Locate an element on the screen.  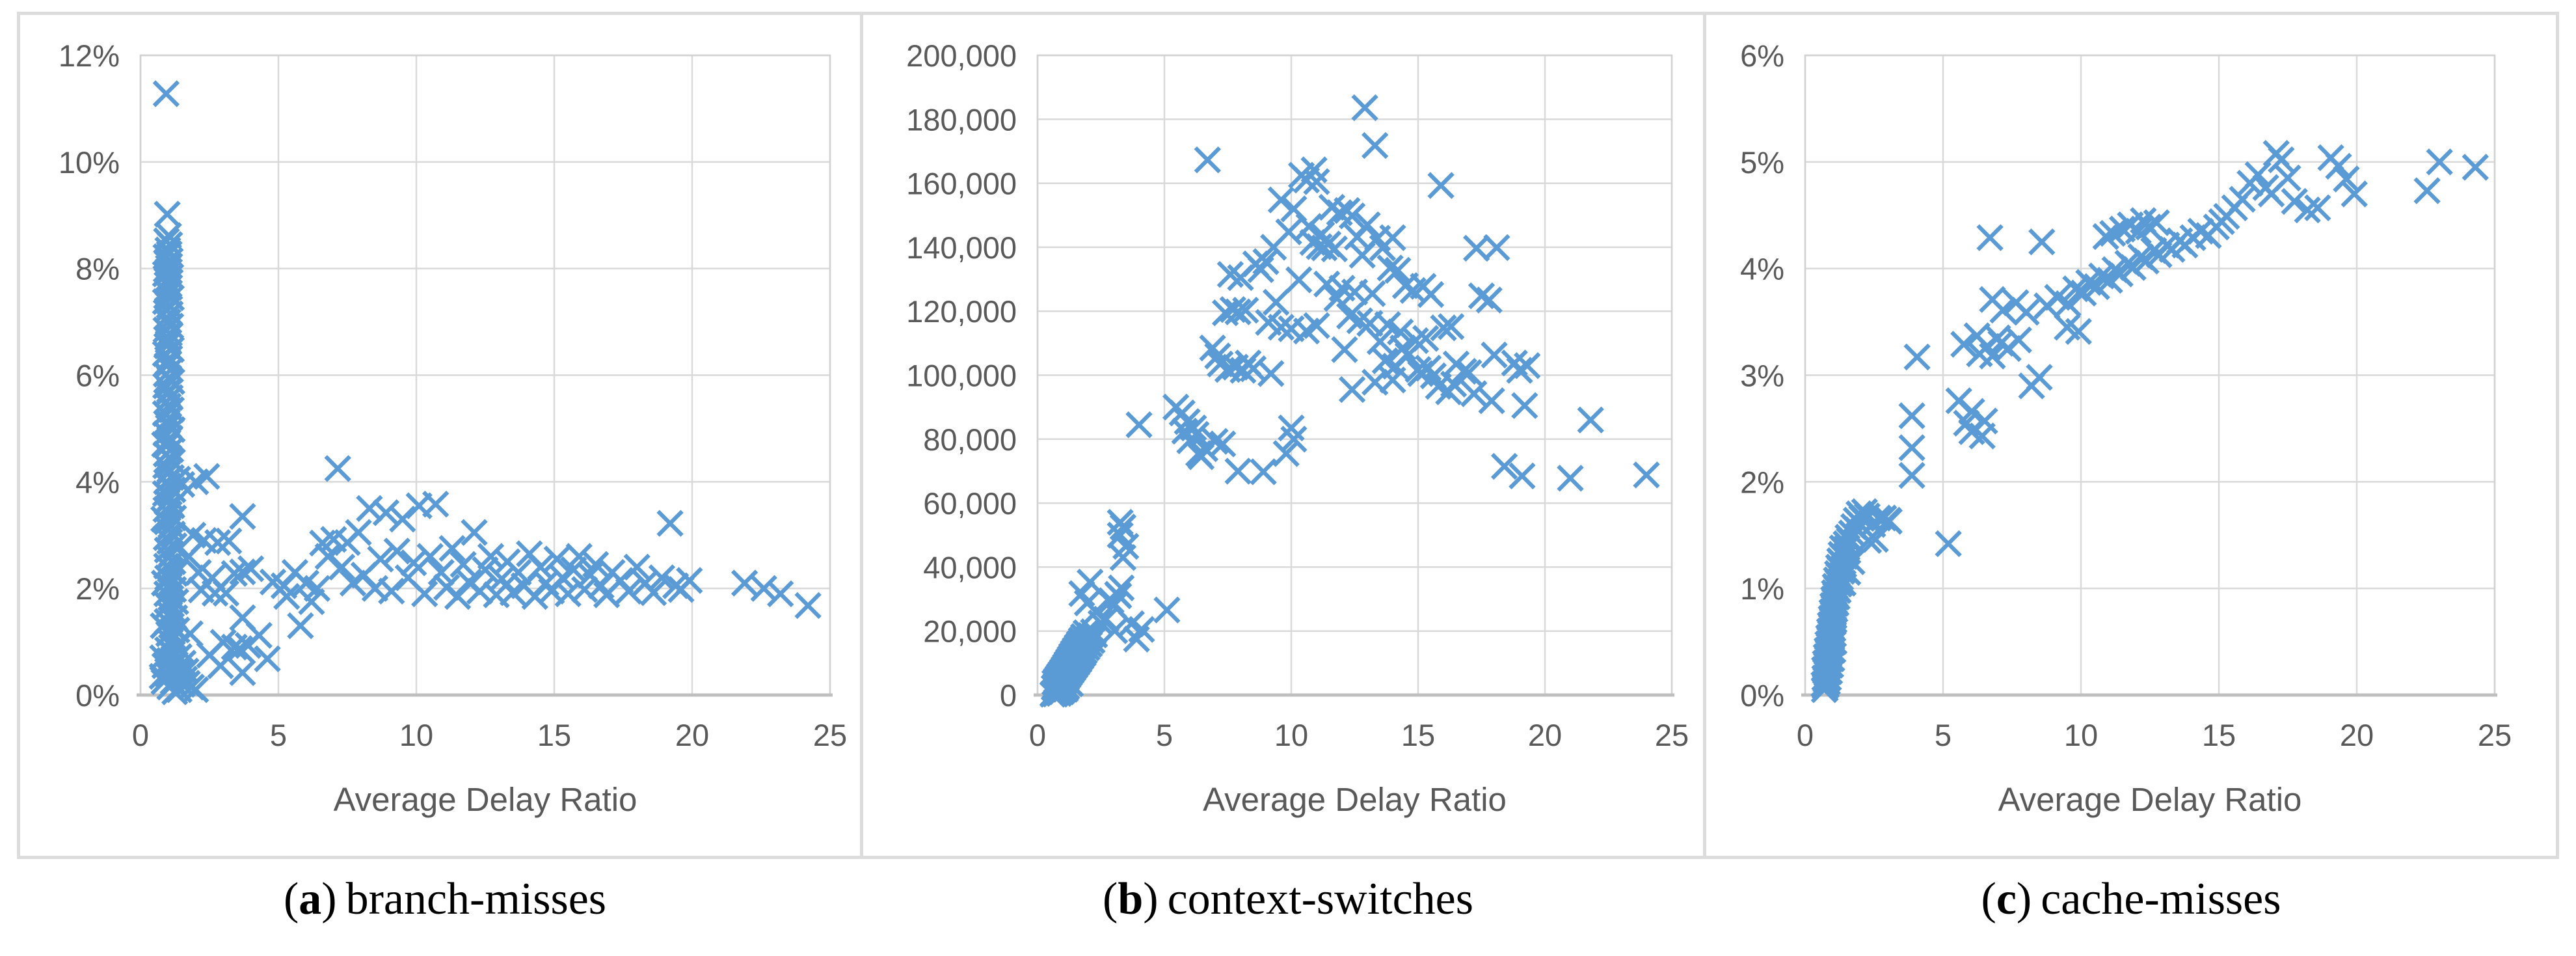
y-tick-label: 180,000 is located at coordinates (961, 119).